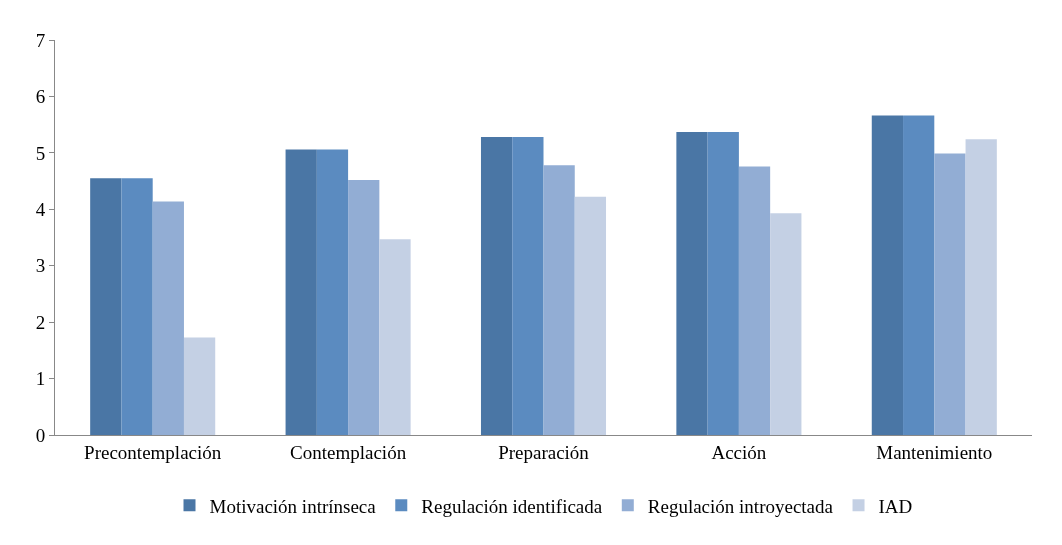 This screenshot has height=545, width=1062. Describe the element at coordinates (40, 435) in the screenshot. I see `y-tick-label: 0` at that location.